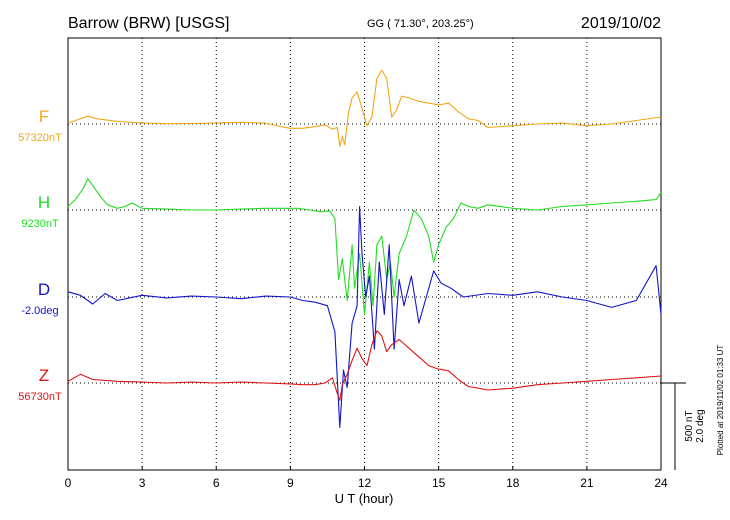 The height and width of the screenshot is (520, 730). I want to click on station-title: Barrow (BRW) [USGS], so click(149, 23).